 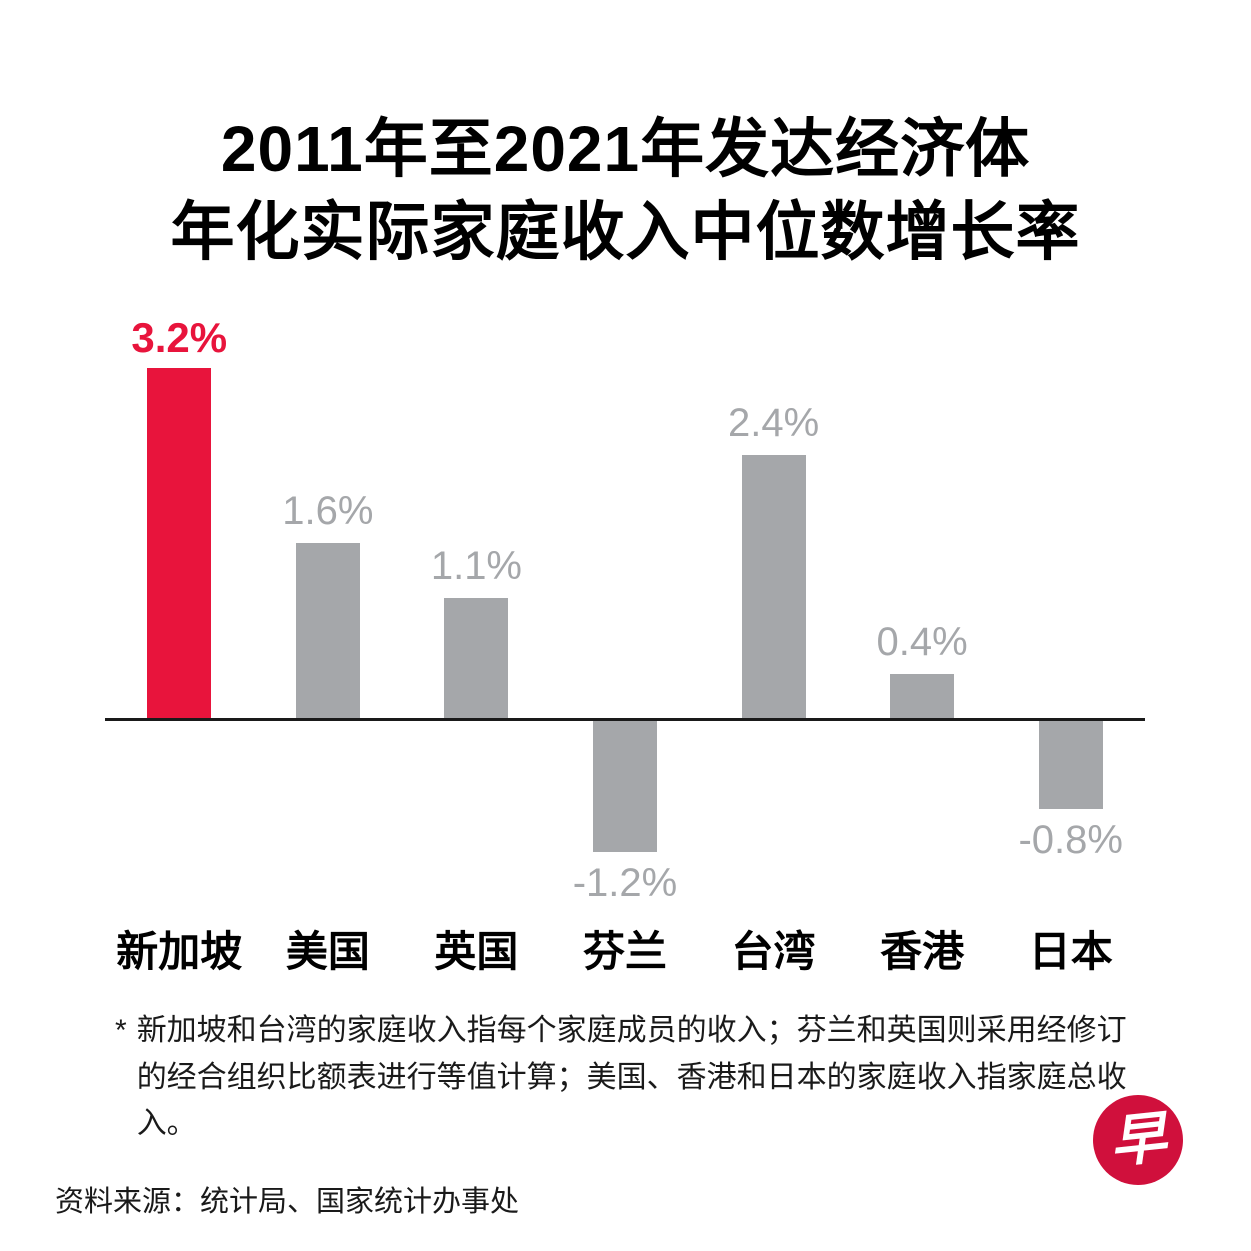 I want to click on zaobao-logo-glyph: 早, so click(x=1138, y=1140).